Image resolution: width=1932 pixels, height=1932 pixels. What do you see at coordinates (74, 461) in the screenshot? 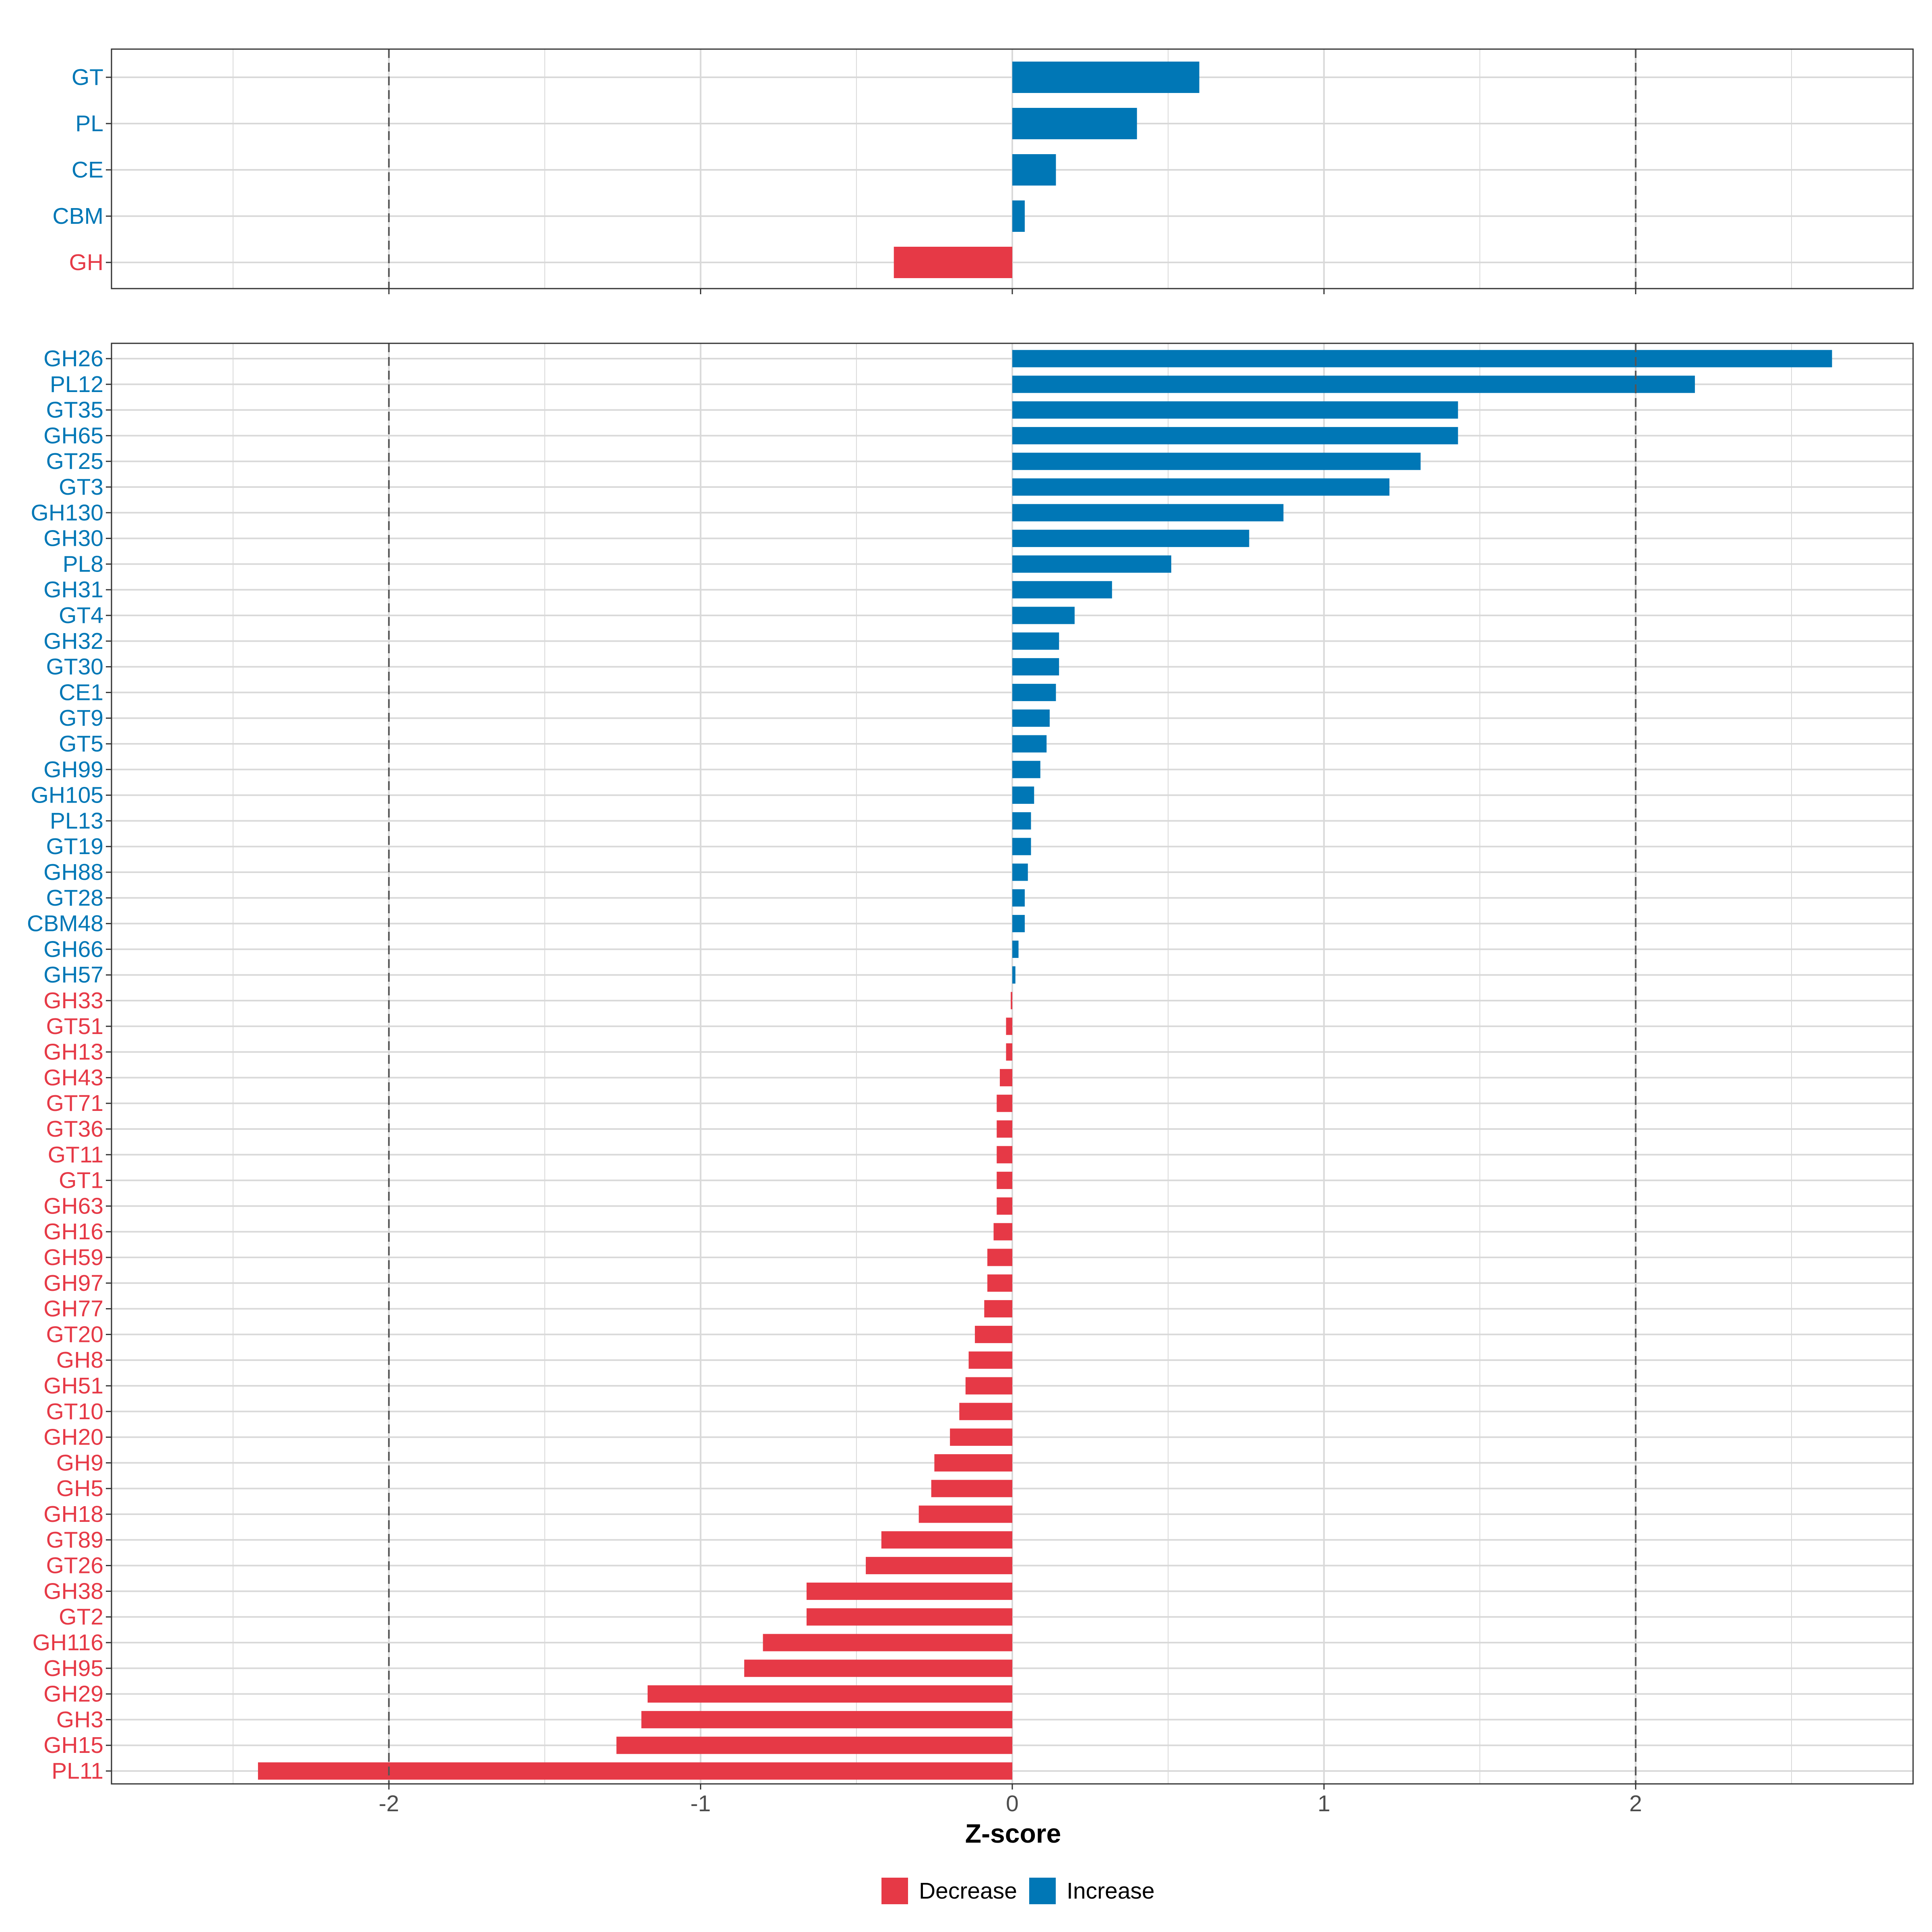
I see `category-label-gt25: GT25` at bounding box center [74, 461].